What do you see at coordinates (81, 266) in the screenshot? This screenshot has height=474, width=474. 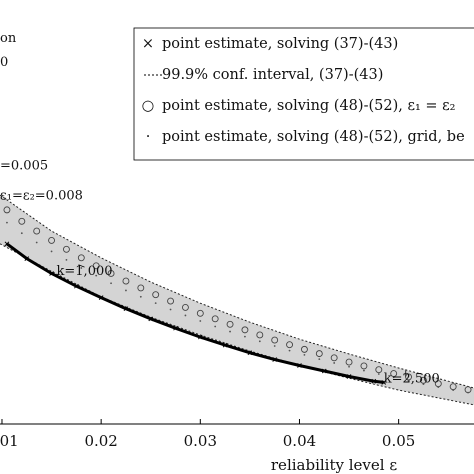 I see `annotation-arrow` at bounding box center [81, 266].